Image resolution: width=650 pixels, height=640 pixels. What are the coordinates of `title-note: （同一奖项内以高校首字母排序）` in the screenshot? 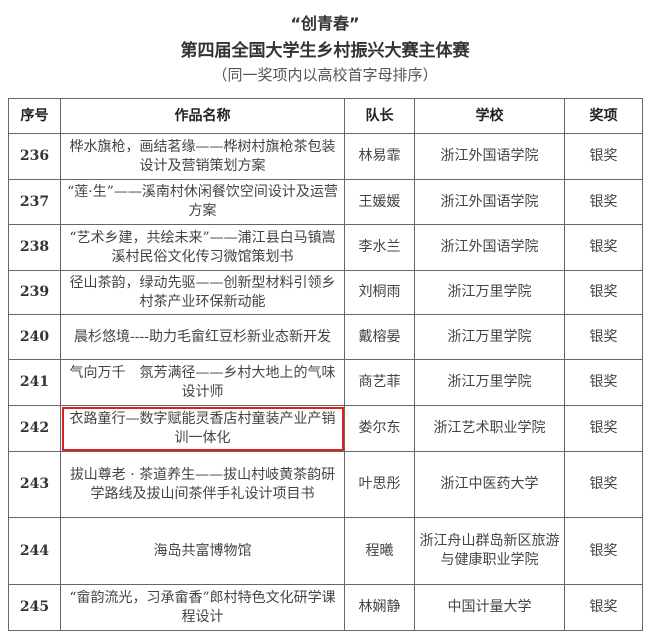 It's located at (325, 75).